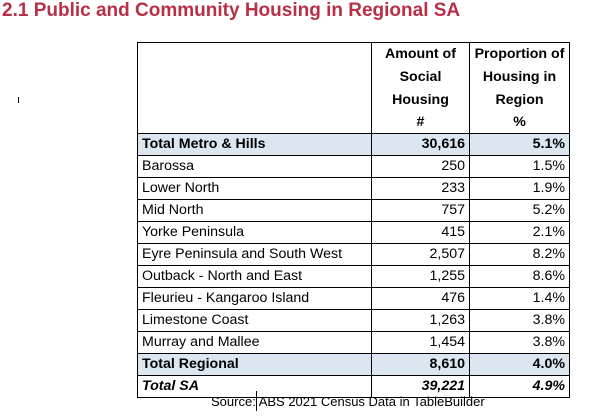  Describe the element at coordinates (254, 232) in the screenshot. I see `region-name: Yorke Peninsula` at that location.